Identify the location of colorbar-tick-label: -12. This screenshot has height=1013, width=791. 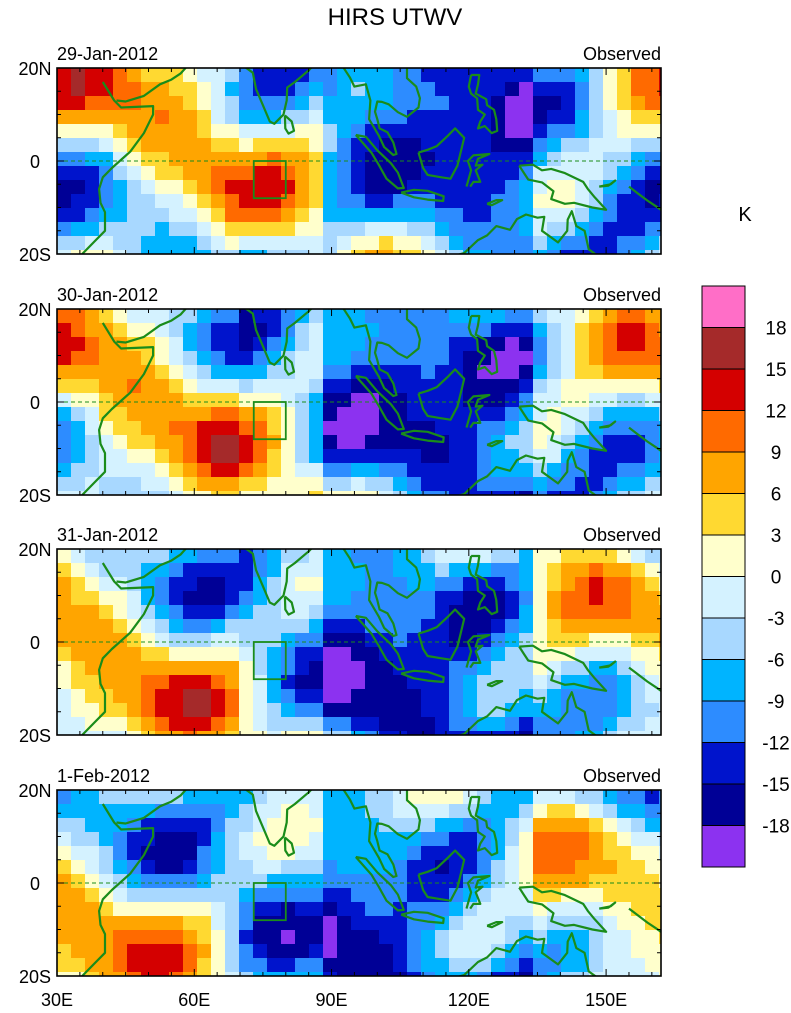
(775, 744).